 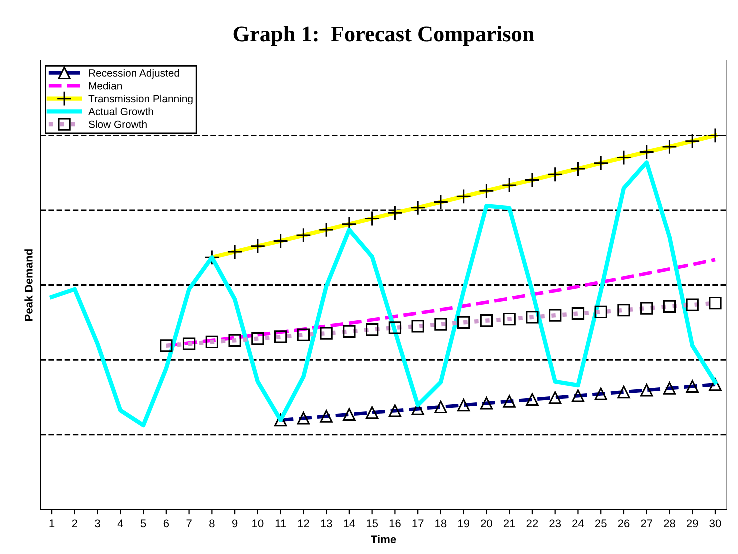 What do you see at coordinates (75, 524) in the screenshot?
I see `x-tick-label: 2` at bounding box center [75, 524].